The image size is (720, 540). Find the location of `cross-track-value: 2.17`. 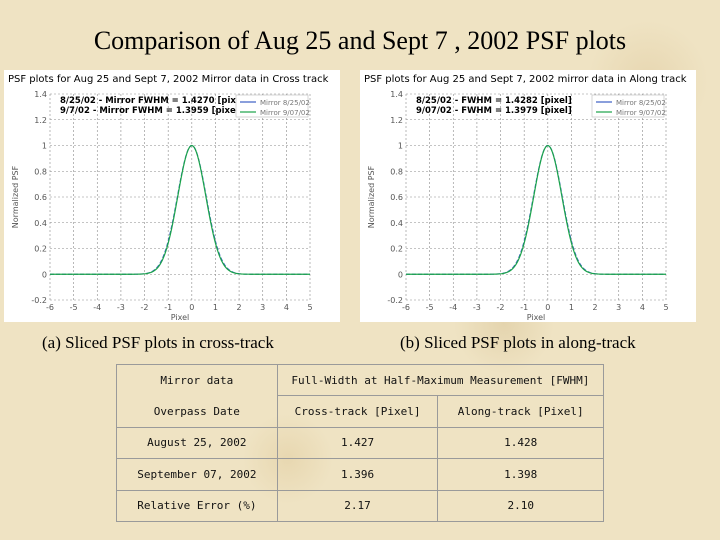

cross-track-value: 2.17 is located at coordinates (357, 506).